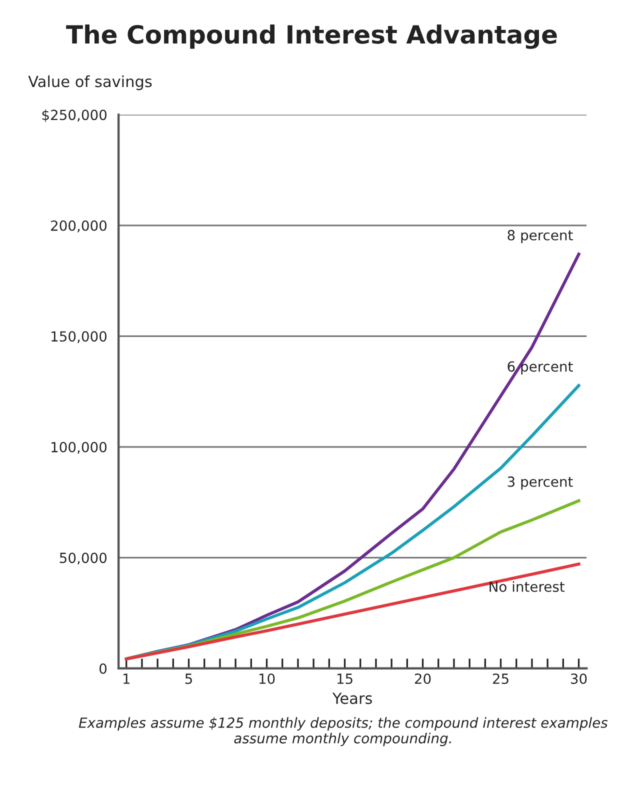 This screenshot has width=624, height=791. Describe the element at coordinates (90, 82) in the screenshot. I see `y-axis-title: Value of savings` at that location.